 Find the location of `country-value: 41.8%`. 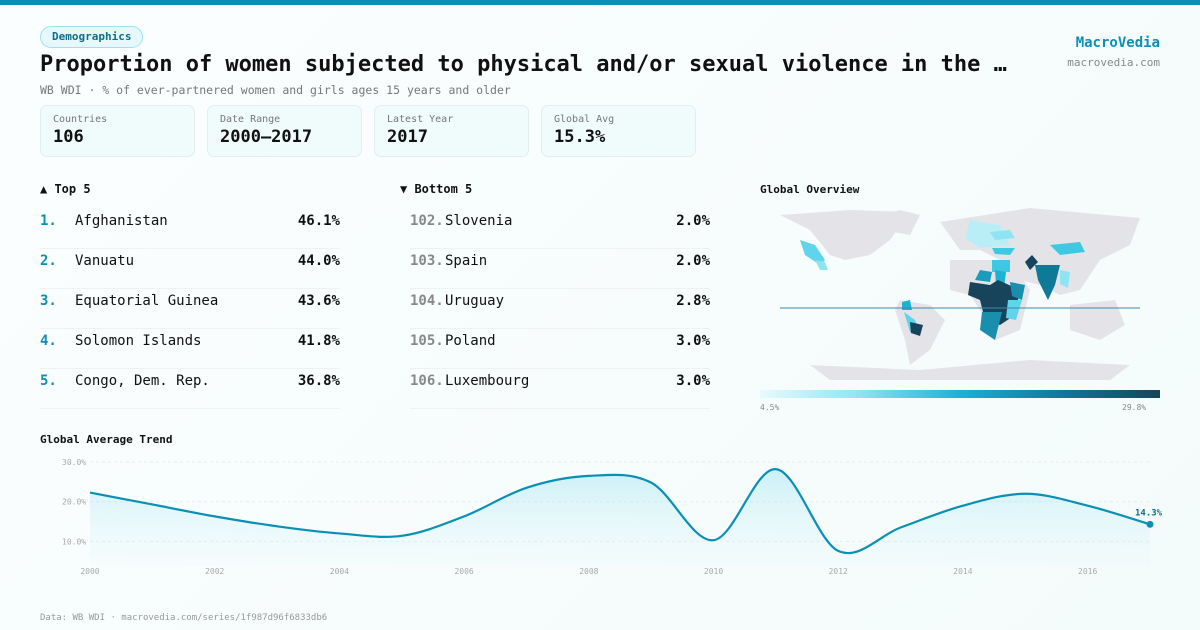

country-value: 41.8% is located at coordinates (318, 341).